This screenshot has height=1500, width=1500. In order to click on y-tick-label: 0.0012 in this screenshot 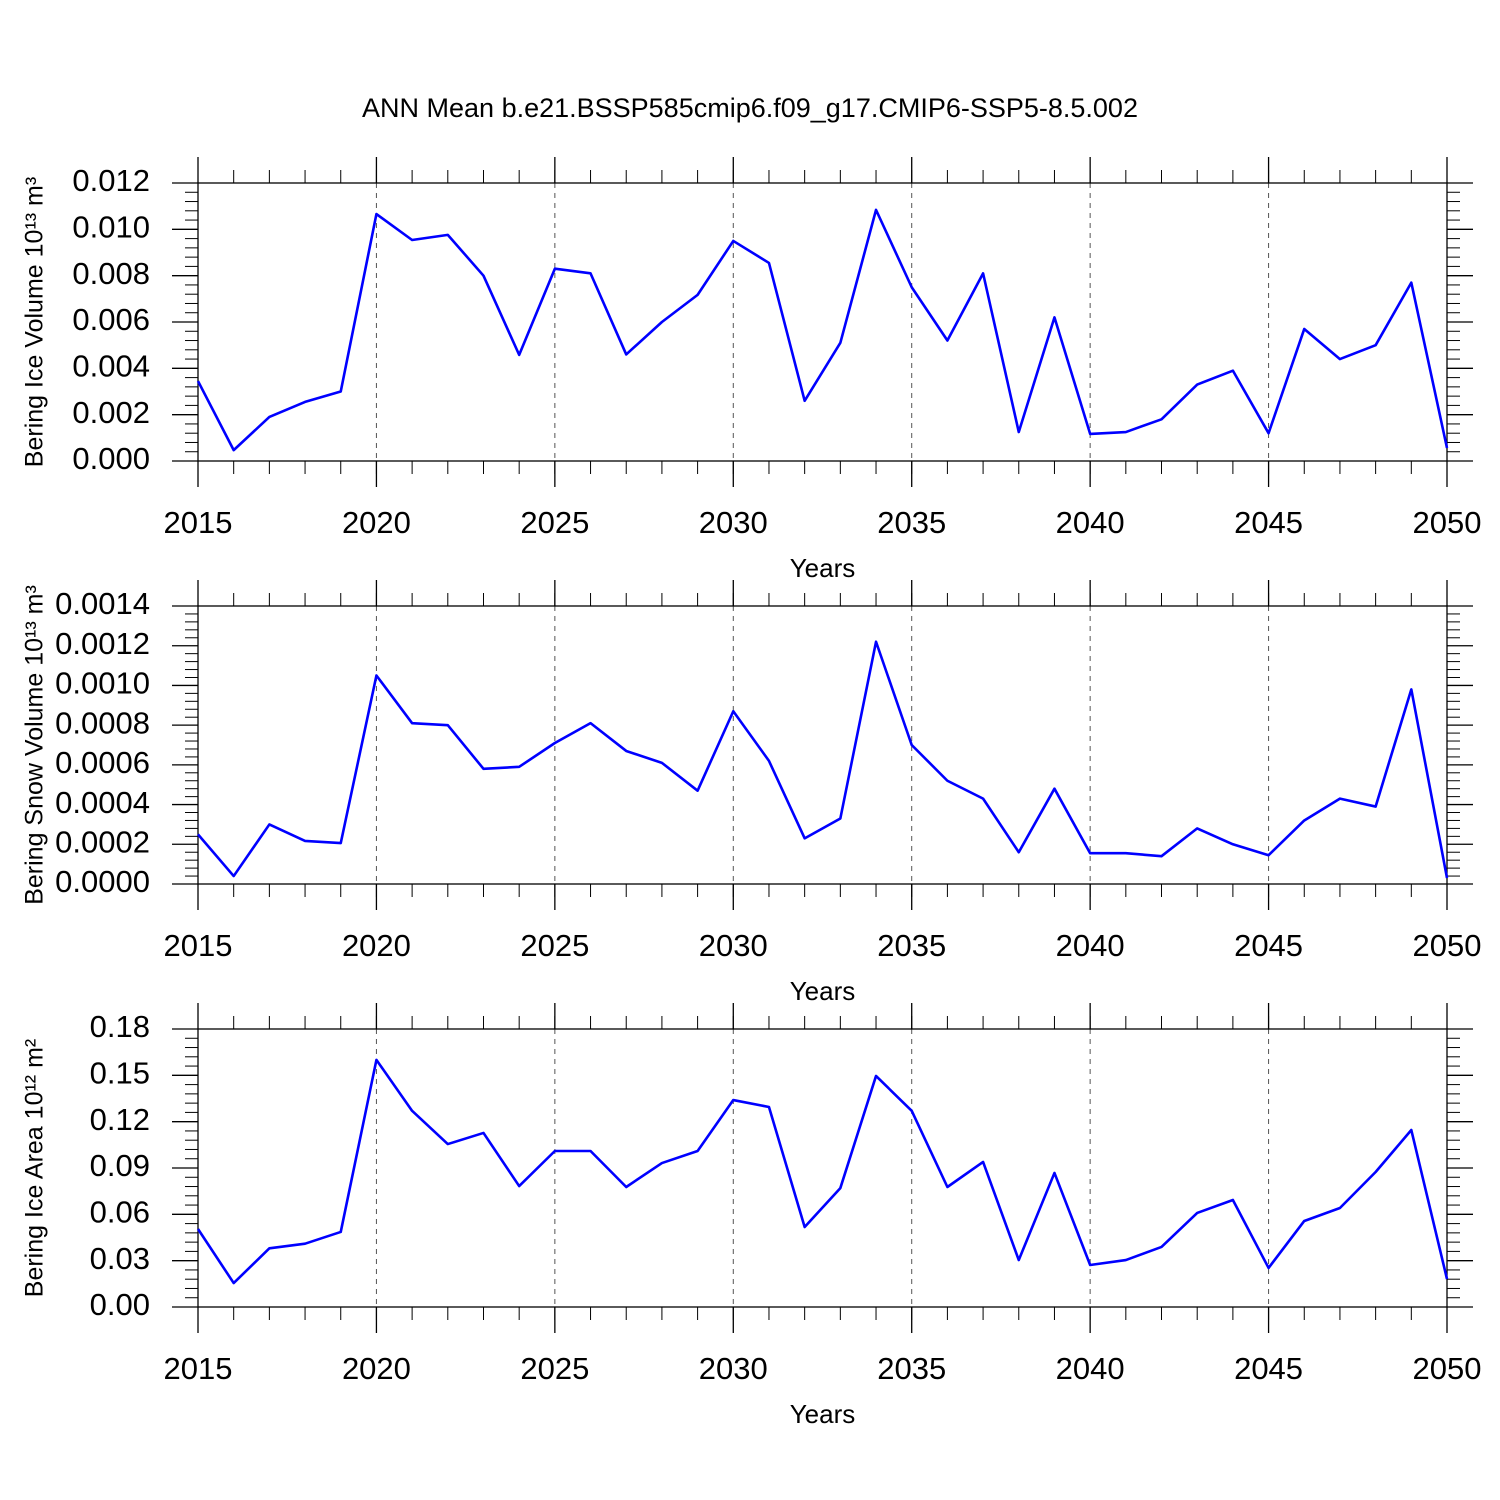, I will do `click(102, 643)`.